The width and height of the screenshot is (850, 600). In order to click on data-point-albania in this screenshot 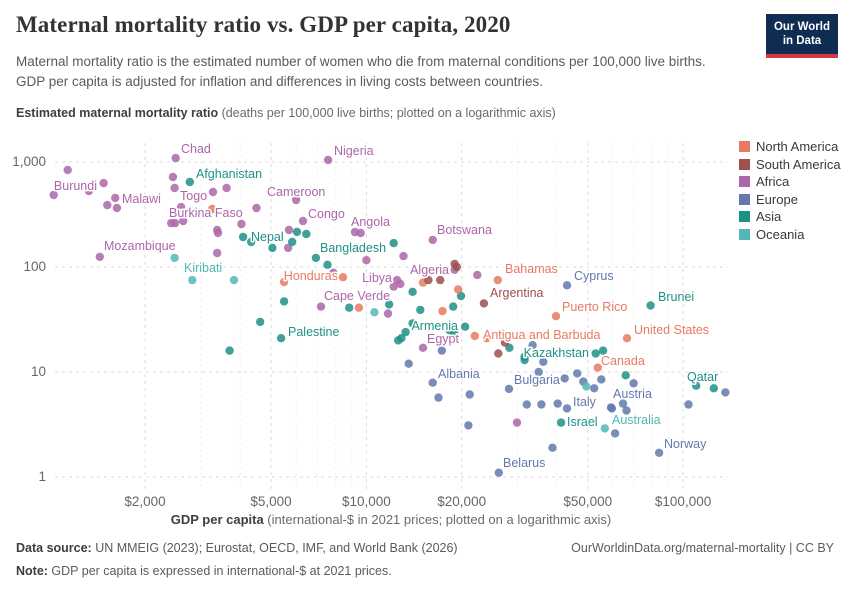, I will do `click(432, 382)`.